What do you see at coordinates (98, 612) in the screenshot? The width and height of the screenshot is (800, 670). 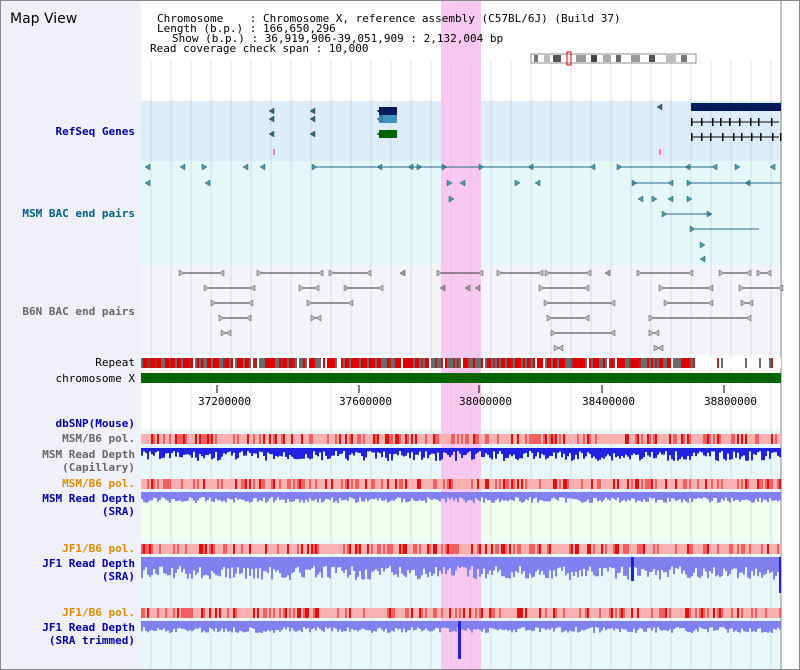 I see `track-label-jf1-pol-2: JF1/B6 pol.` at bounding box center [98, 612].